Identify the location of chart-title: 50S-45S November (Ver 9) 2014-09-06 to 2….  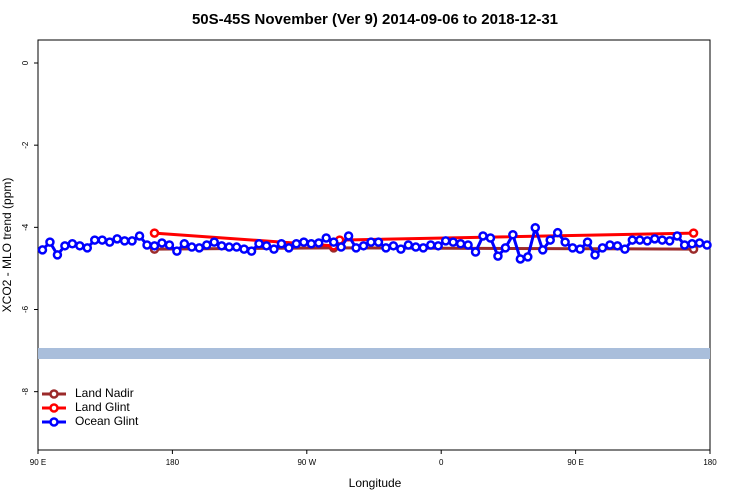
(375, 19).